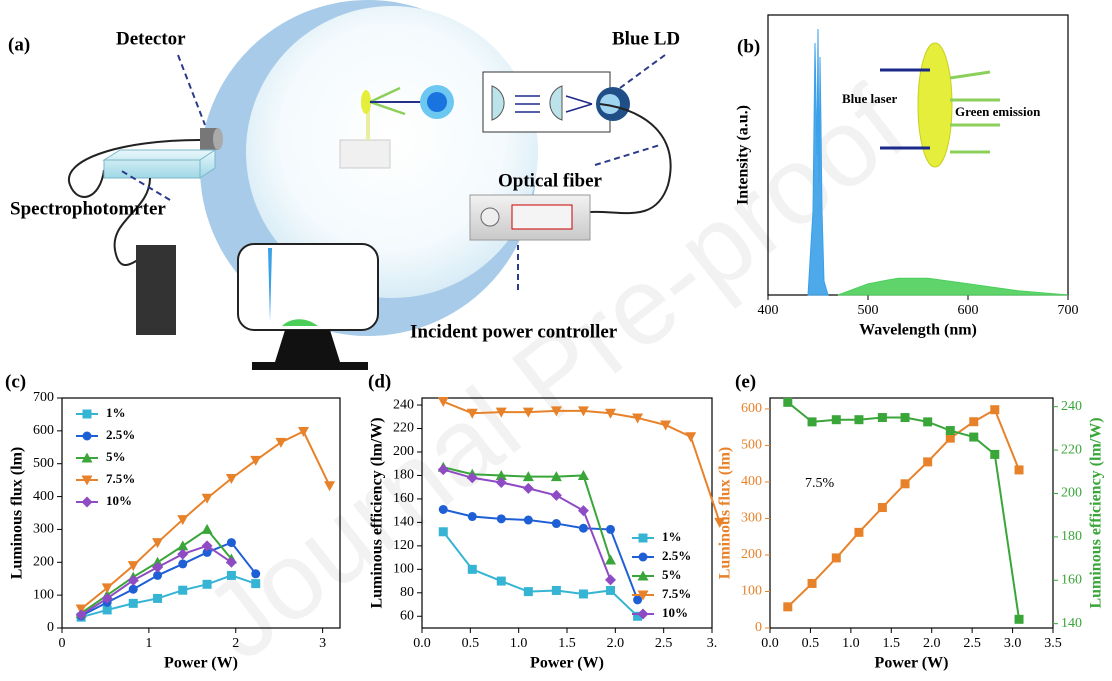  What do you see at coordinates (1071, 623) in the screenshot?
I see `y2-tick-label: 140` at bounding box center [1071, 623].